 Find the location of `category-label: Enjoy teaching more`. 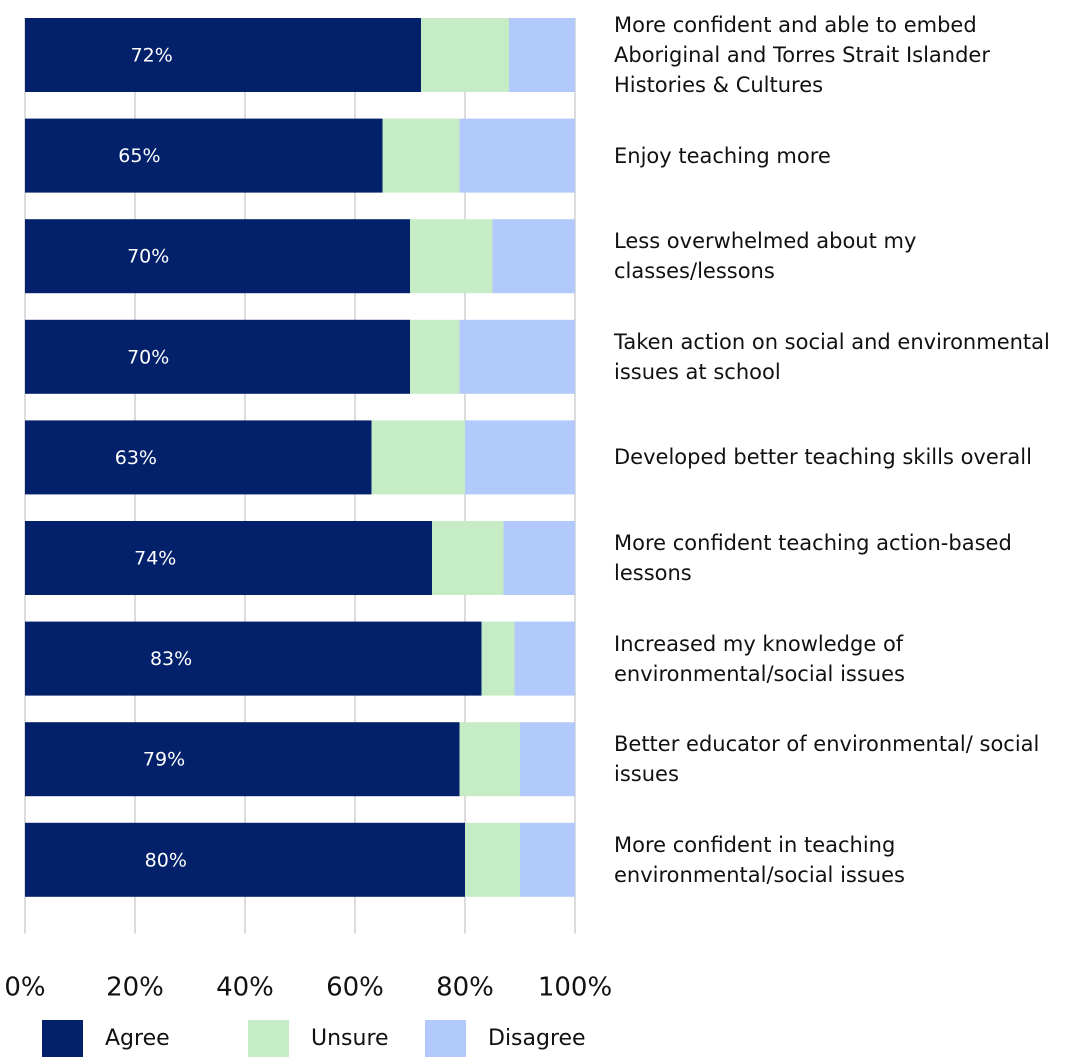

category-label: Enjoy teaching more is located at coordinates (722, 155).